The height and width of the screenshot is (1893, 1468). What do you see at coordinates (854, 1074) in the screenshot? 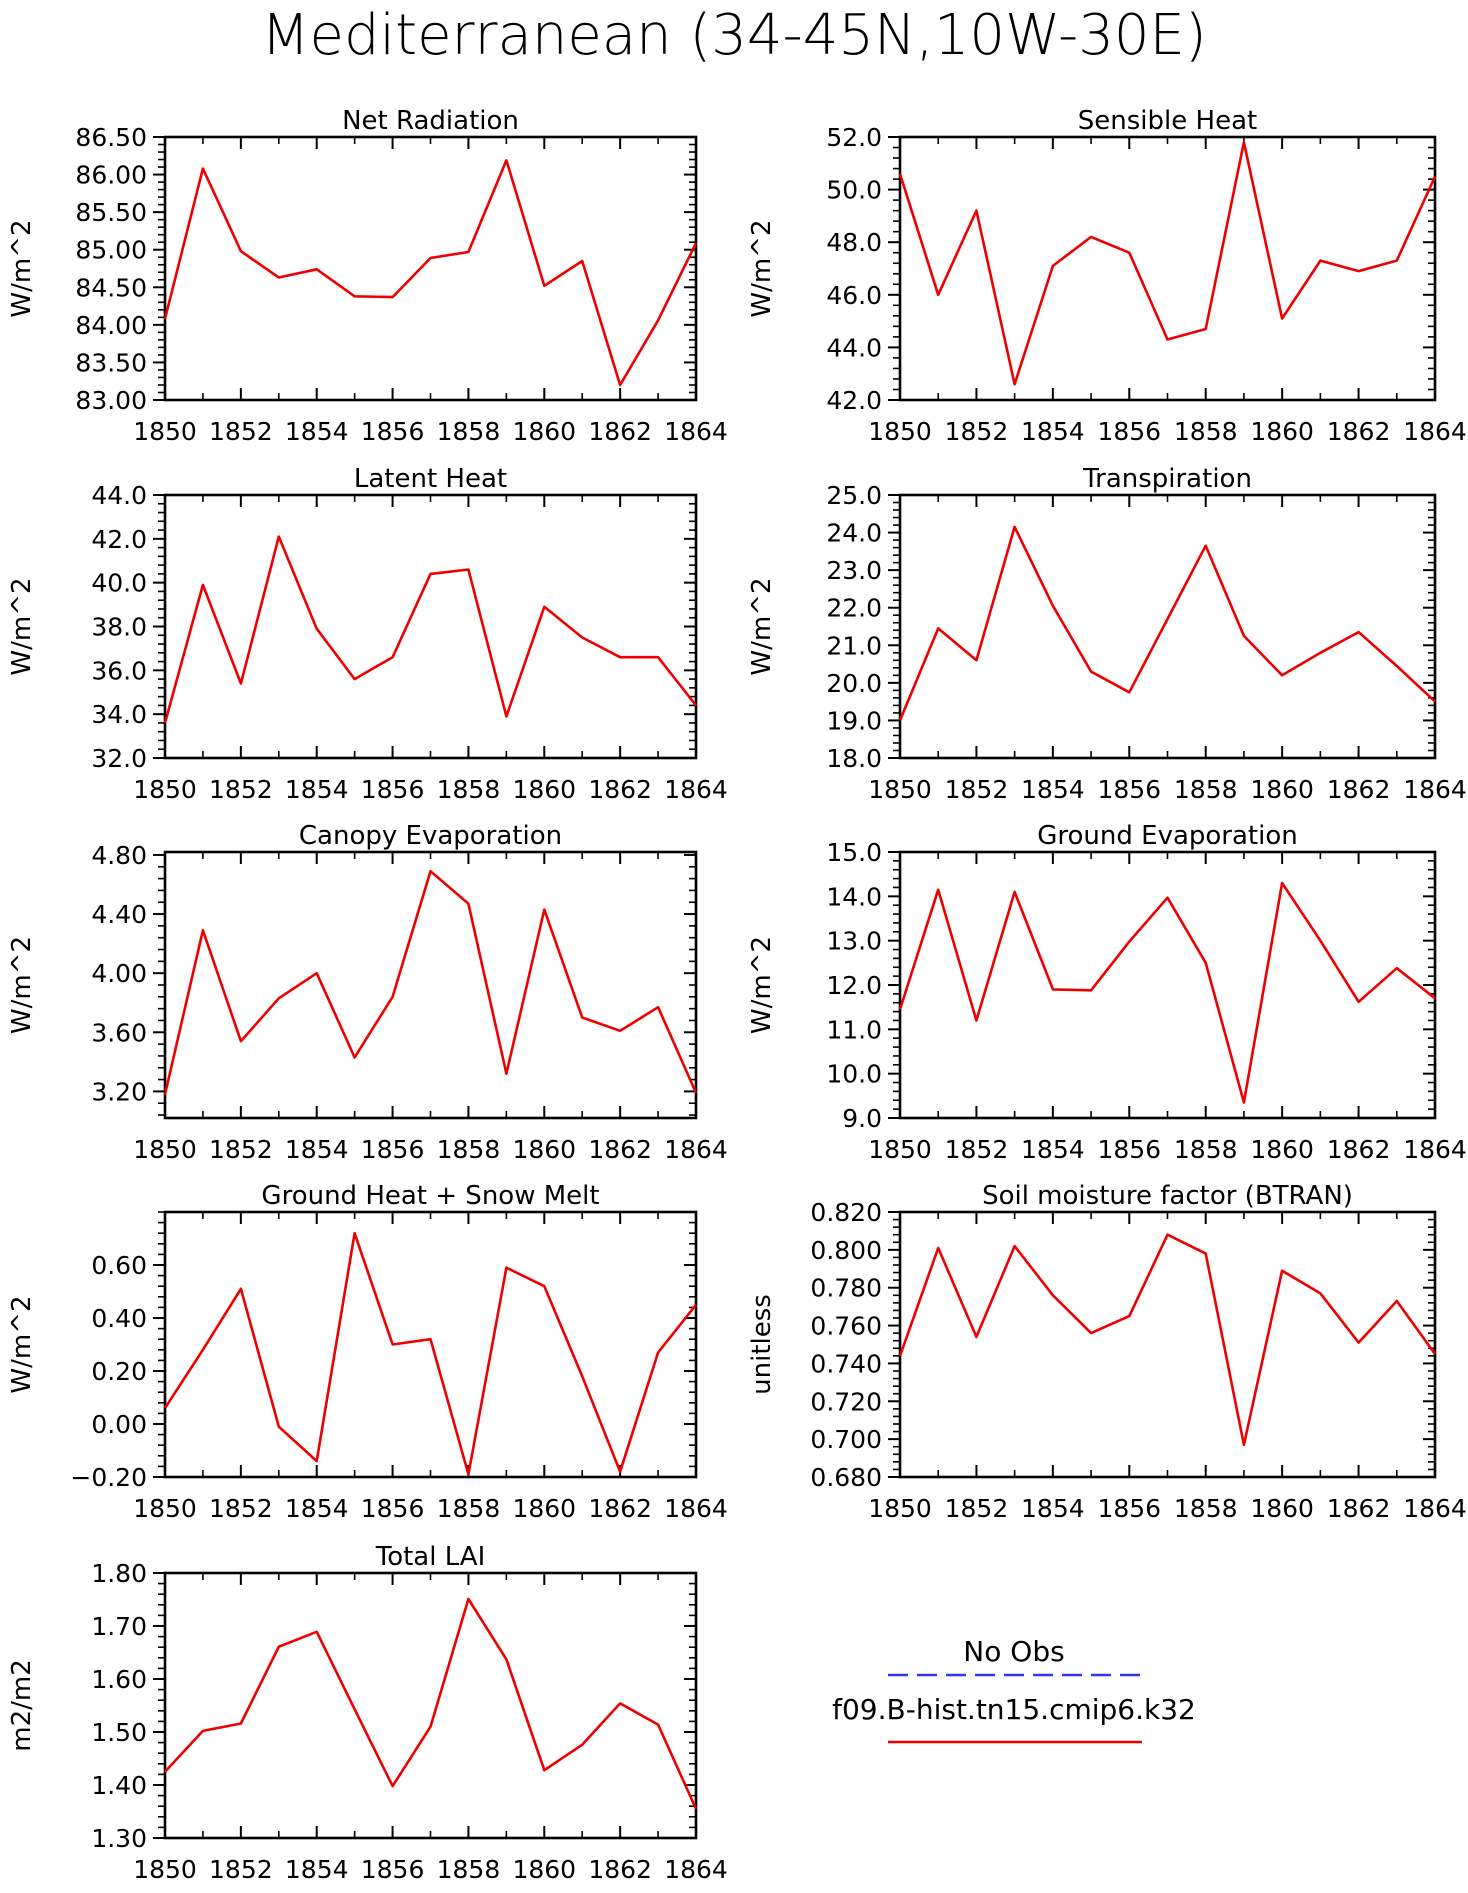
I see `y-tick-label: 10.0` at bounding box center [854, 1074].